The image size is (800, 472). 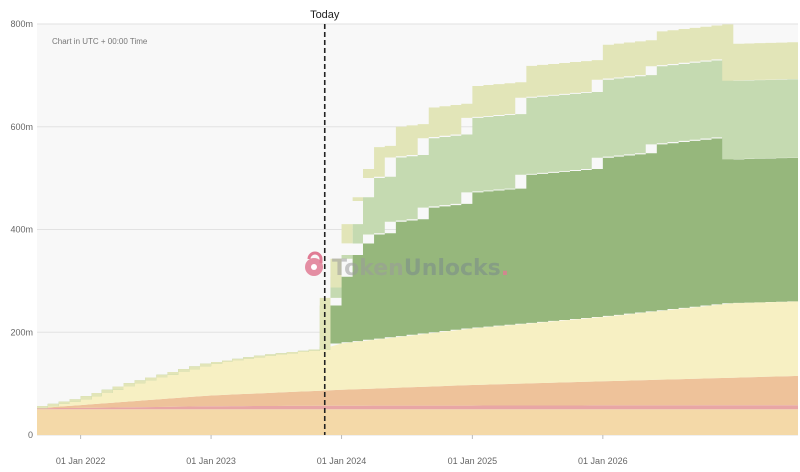 I want to click on x-tick-label-2: 01 Jan 2024, so click(x=342, y=461).